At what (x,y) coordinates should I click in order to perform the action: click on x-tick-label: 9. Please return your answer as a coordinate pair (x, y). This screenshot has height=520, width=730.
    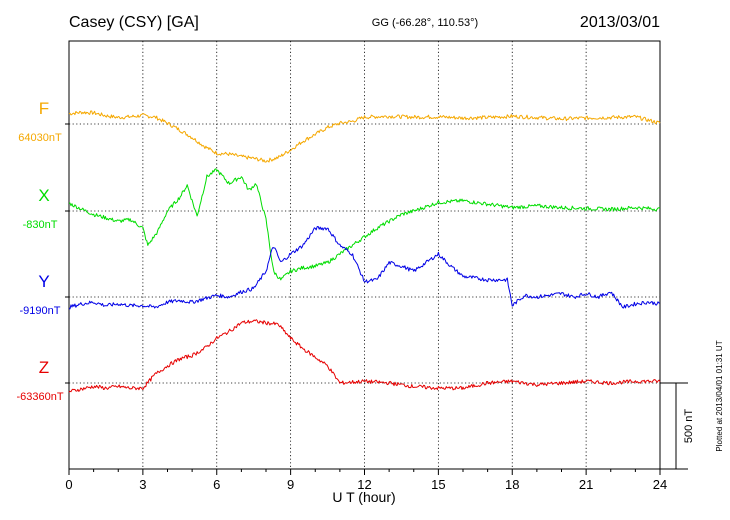
    Looking at the image, I should click on (290, 484).